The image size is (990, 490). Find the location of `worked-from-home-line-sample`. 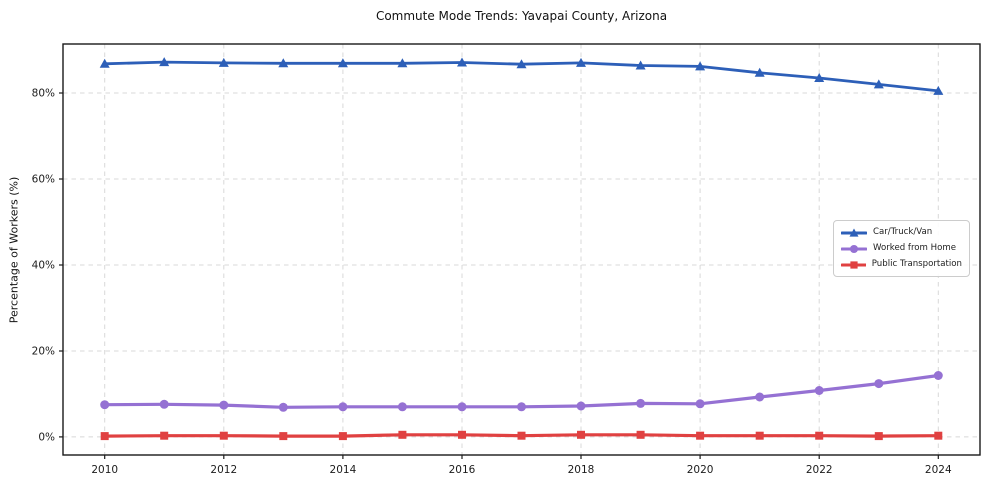

worked-from-home-line-sample is located at coordinates (854, 248).